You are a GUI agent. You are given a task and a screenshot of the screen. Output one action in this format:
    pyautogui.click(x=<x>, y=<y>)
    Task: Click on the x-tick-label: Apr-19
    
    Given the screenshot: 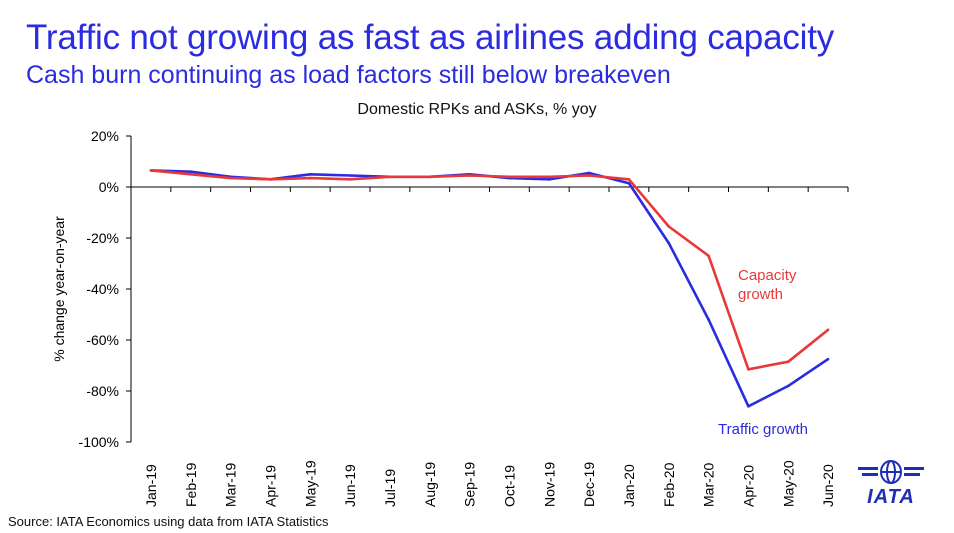 What is the action you would take?
    pyautogui.click(x=270, y=486)
    